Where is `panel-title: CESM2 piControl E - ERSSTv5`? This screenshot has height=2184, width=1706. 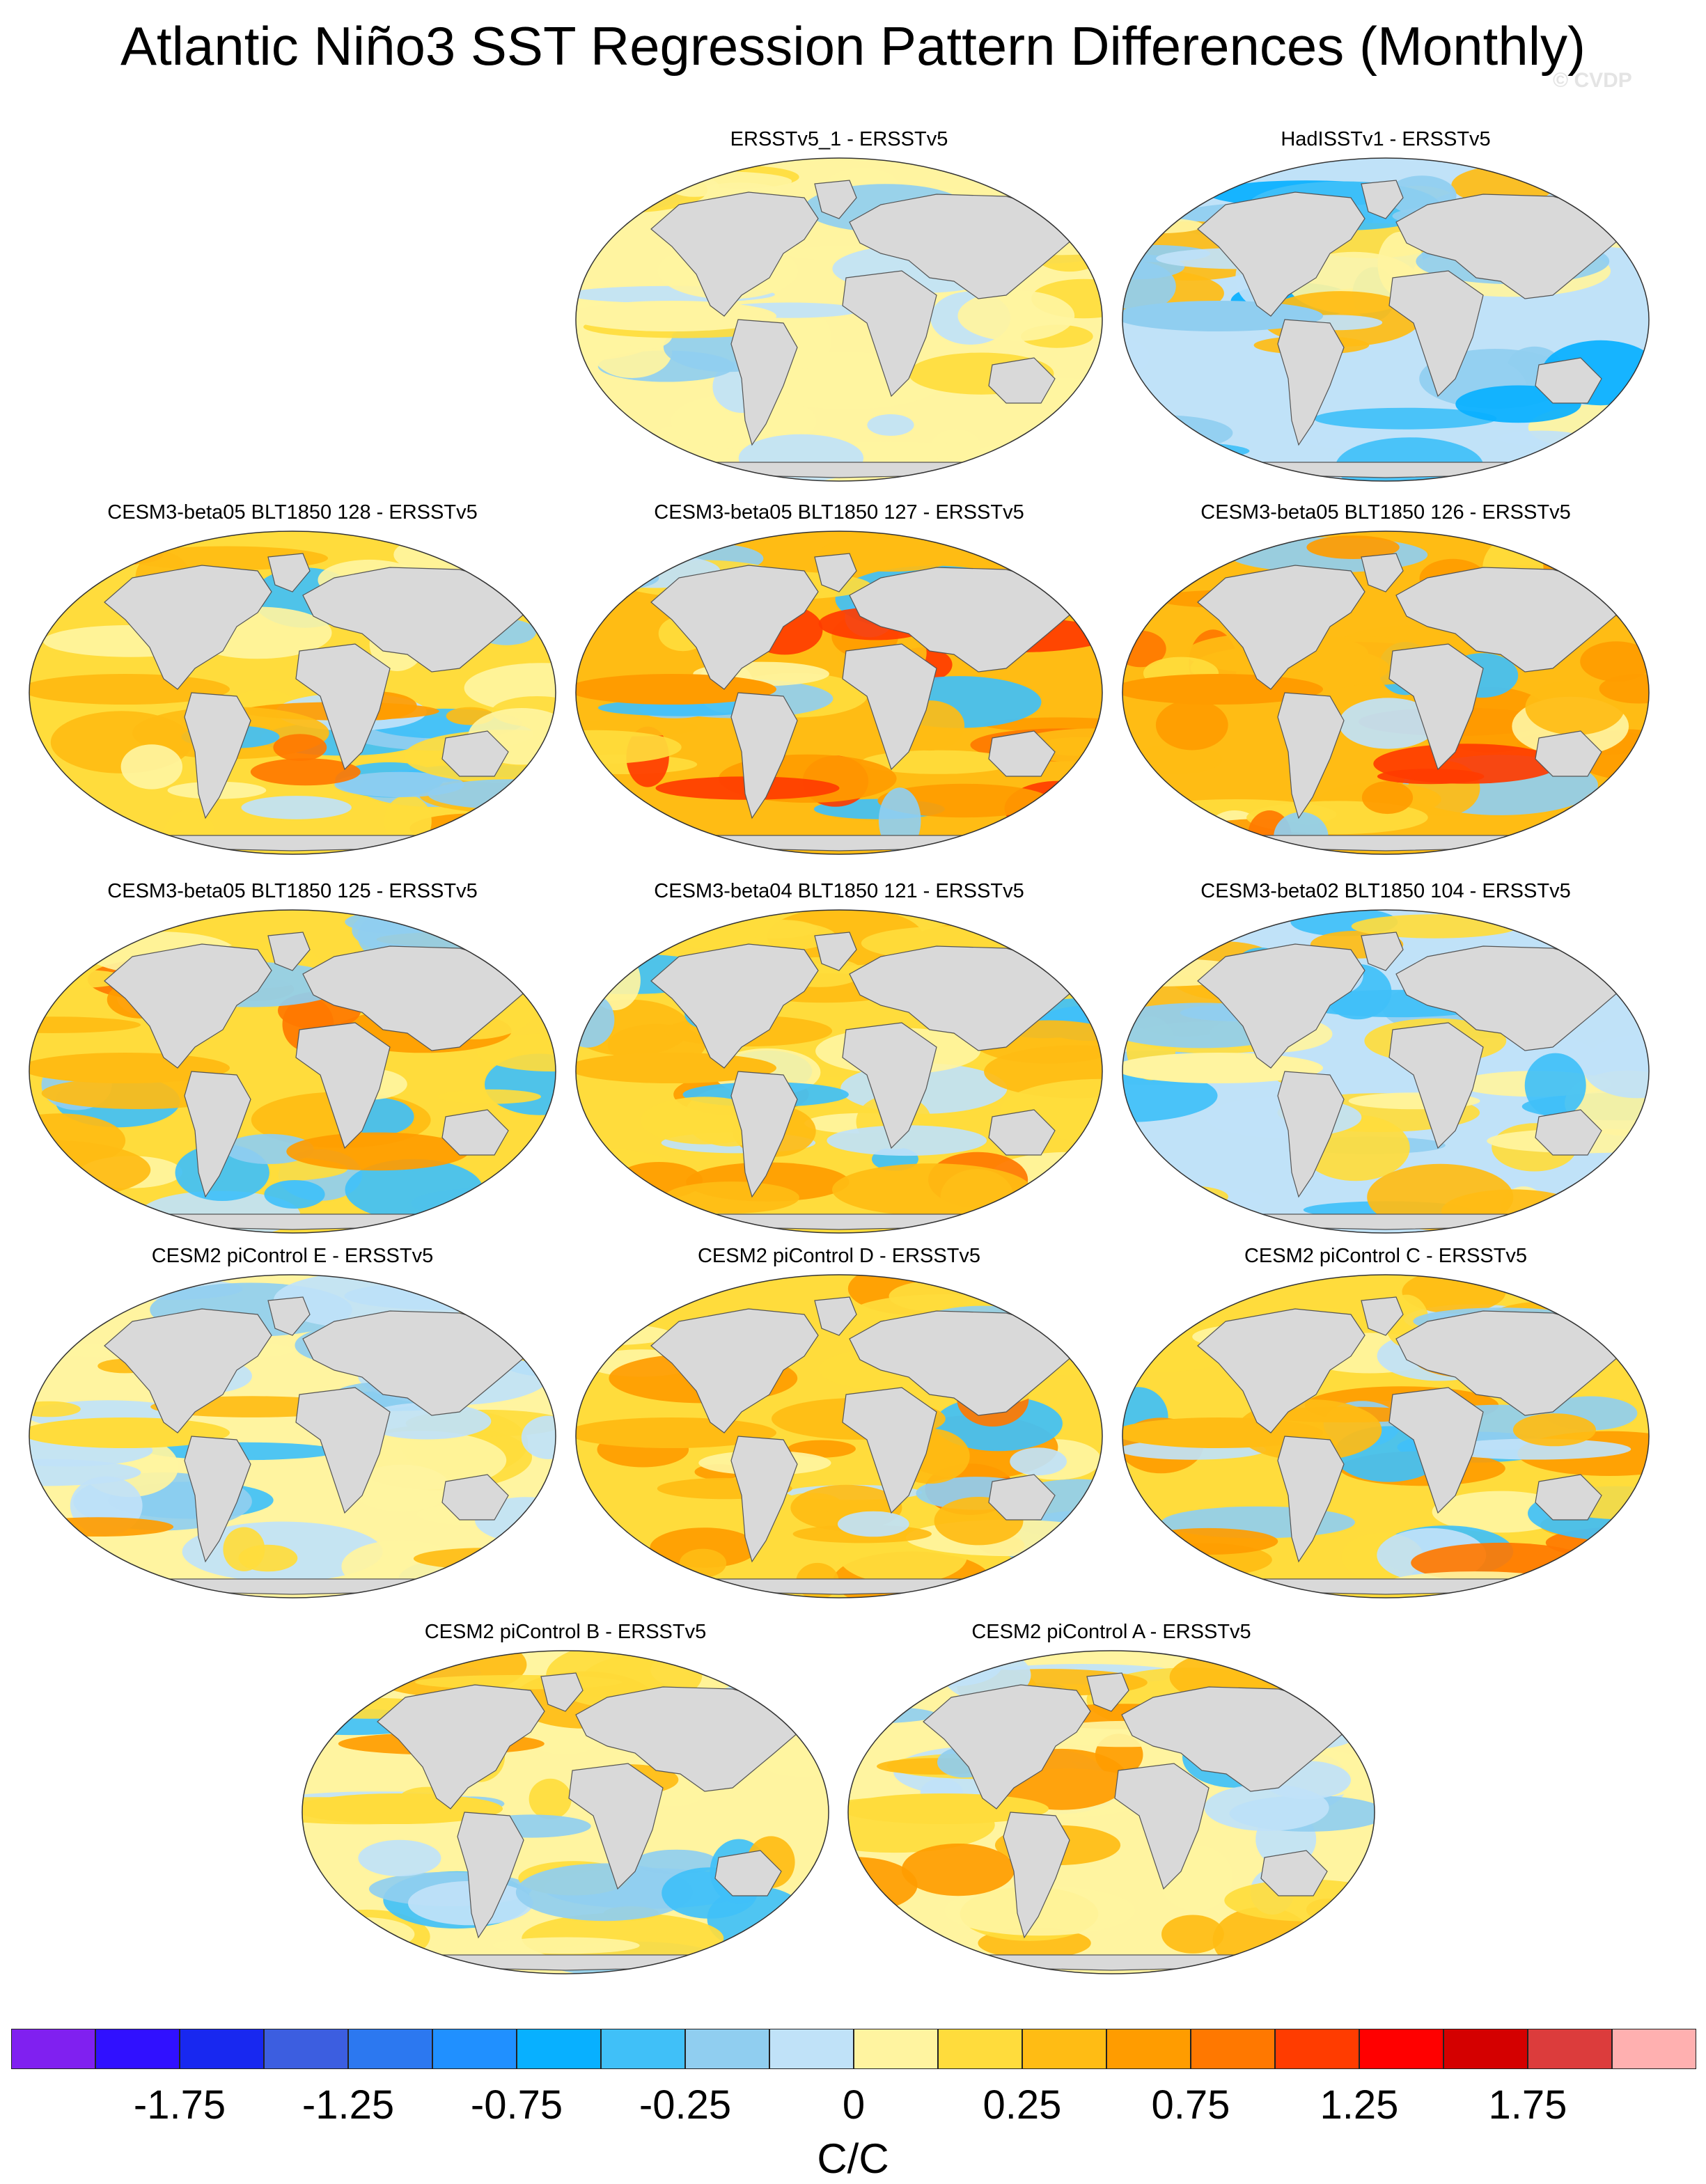
panel-title: CESM2 piControl E - ERSSTv5 is located at coordinates (292, 1256).